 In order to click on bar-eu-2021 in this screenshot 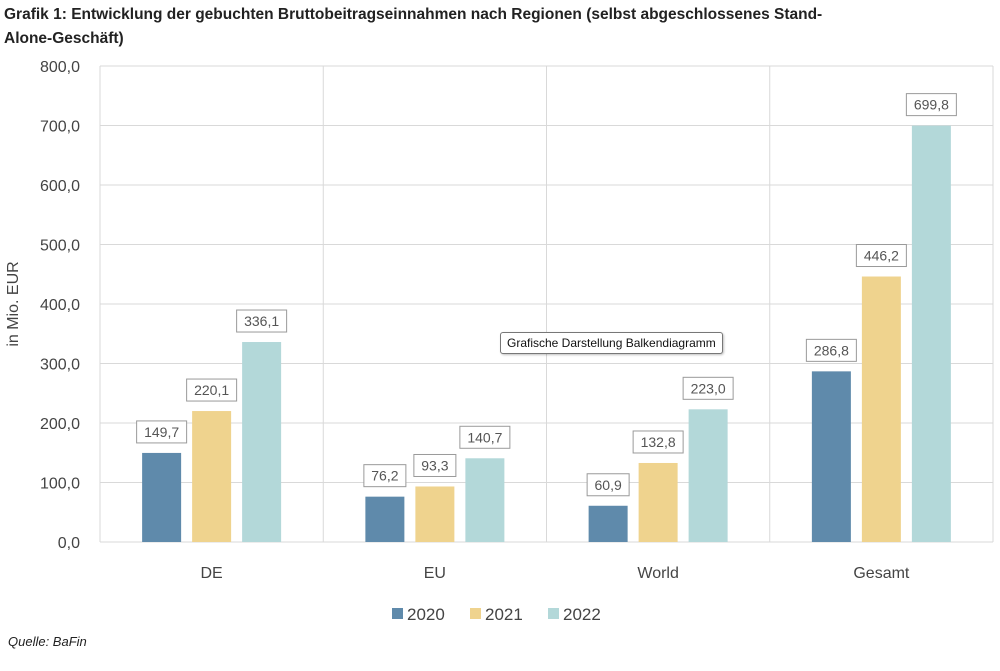, I will do `click(435, 514)`.